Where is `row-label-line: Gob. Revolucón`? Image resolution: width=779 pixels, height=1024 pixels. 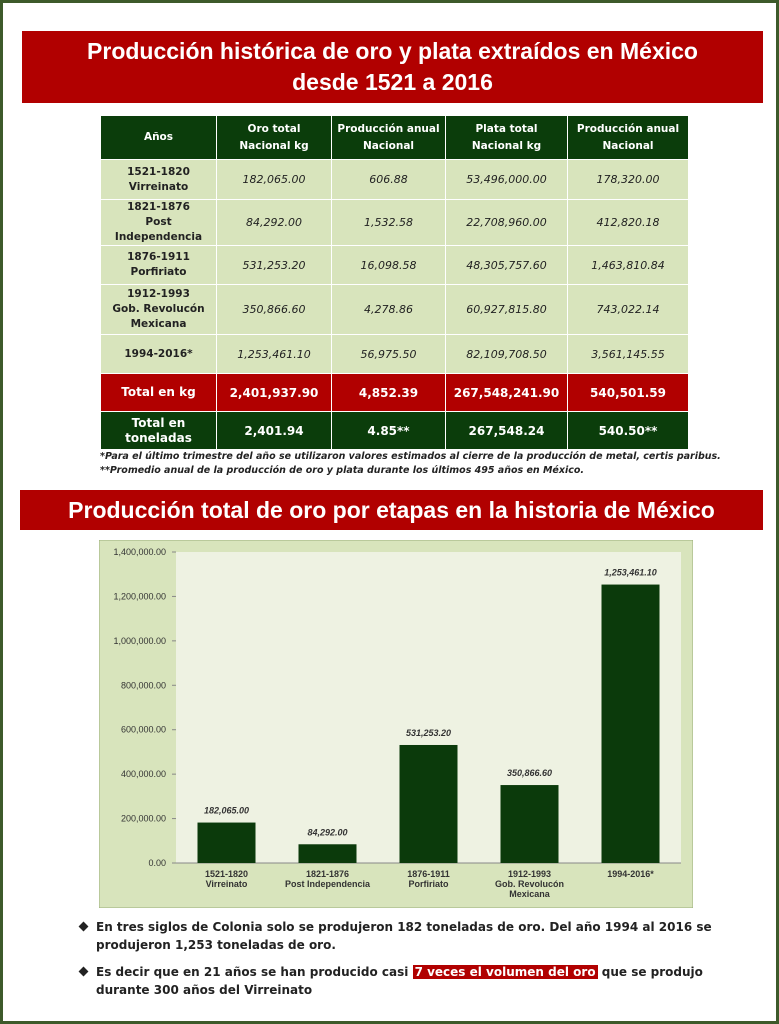 row-label-line: Gob. Revolucón is located at coordinates (158, 309).